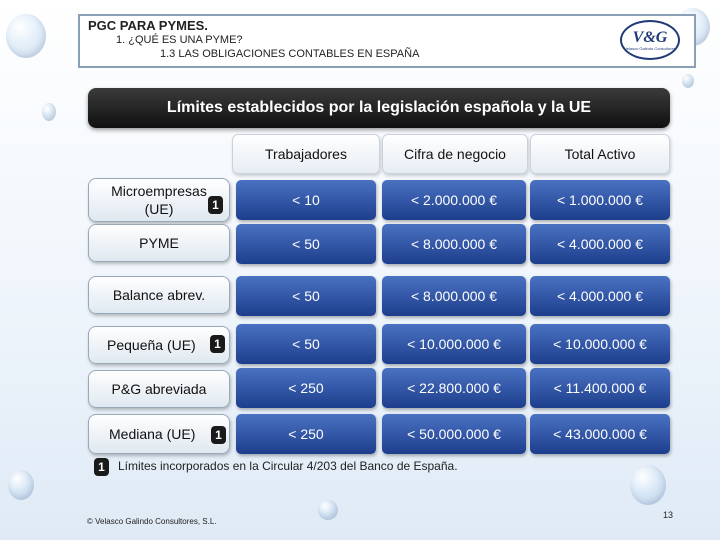 The height and width of the screenshot is (540, 720). What do you see at coordinates (600, 434) in the screenshot?
I see `table-cell: < 43.000.000 €` at bounding box center [600, 434].